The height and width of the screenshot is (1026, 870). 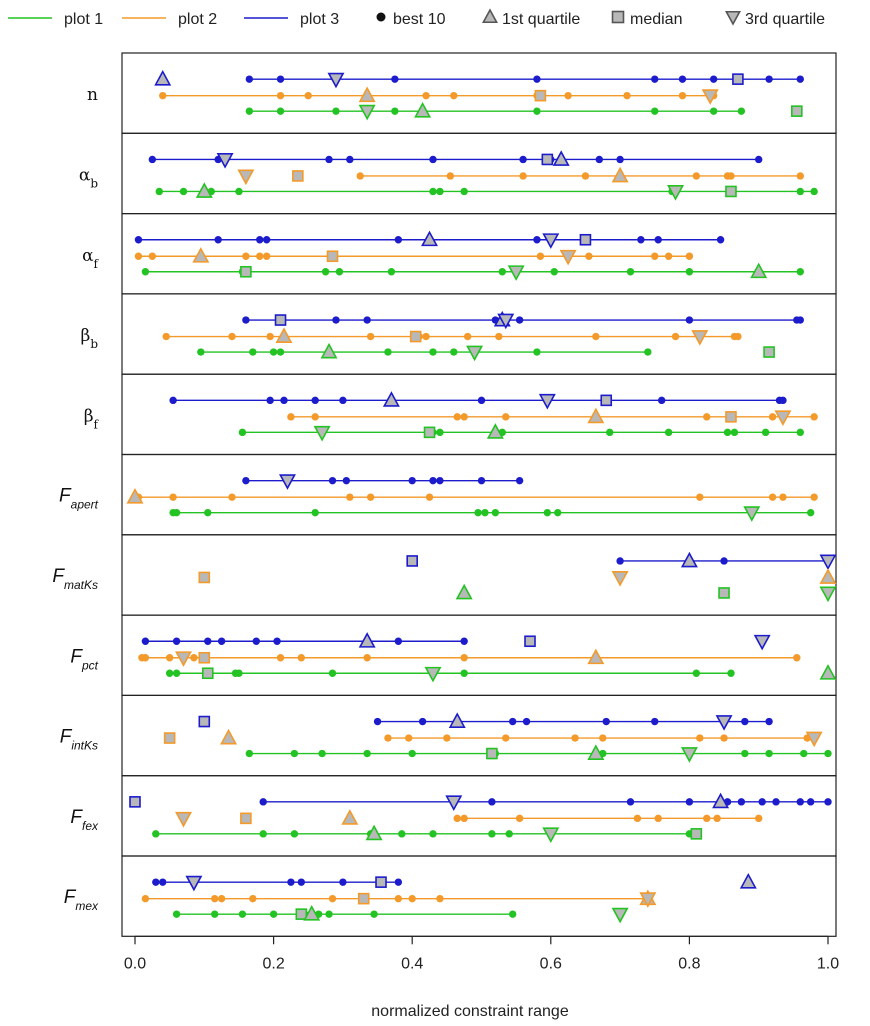 What do you see at coordinates (689, 755) in the screenshot?
I see `q3-marker-p1` at bounding box center [689, 755].